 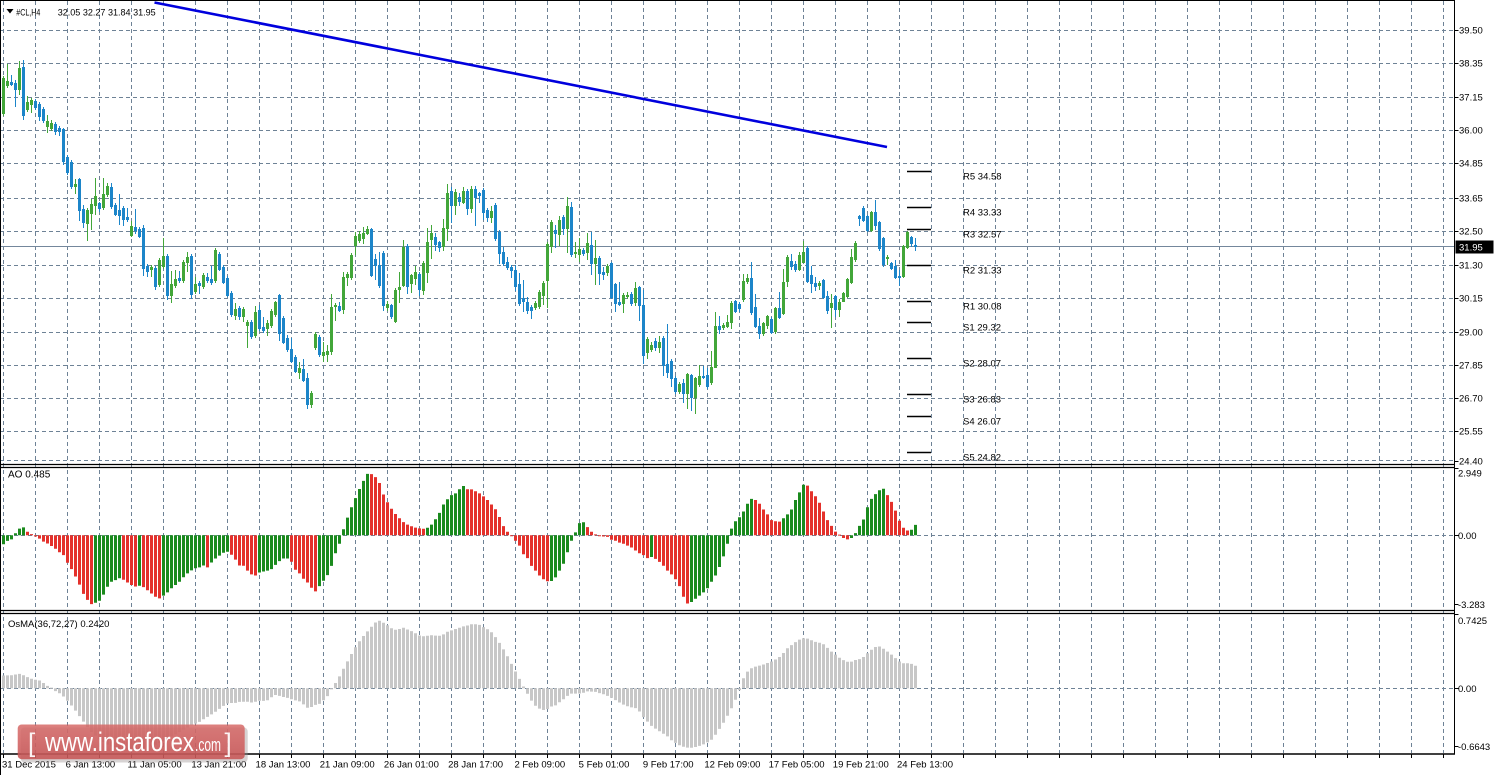 I want to click on svg-text: 21 Jan 09:00, so click(x=347, y=765).